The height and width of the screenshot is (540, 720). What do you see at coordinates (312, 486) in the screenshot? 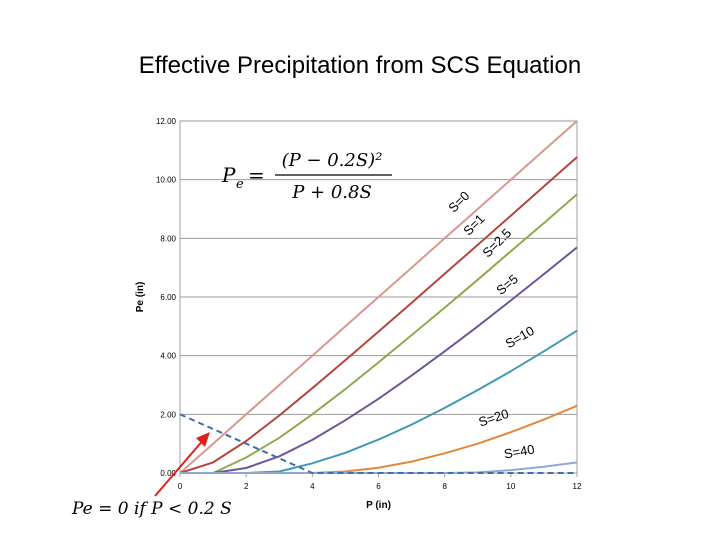
I see `x-tick-label: 4` at bounding box center [312, 486].